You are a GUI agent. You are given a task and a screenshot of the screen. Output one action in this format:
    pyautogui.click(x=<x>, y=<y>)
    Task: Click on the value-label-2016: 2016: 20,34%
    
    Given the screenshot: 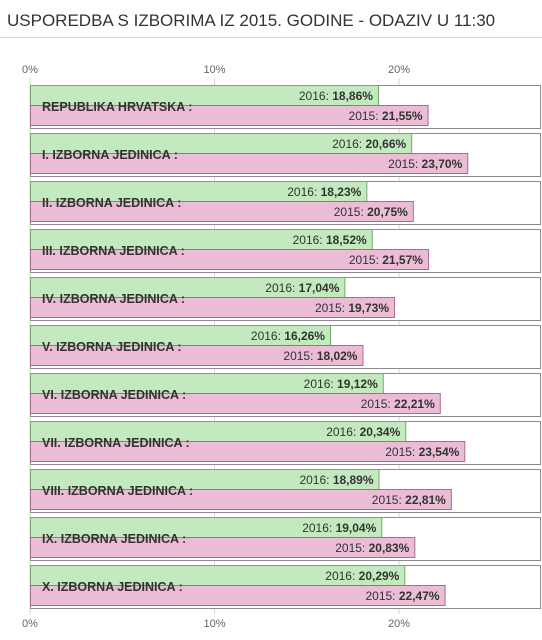 What is the action you would take?
    pyautogui.click(x=363, y=432)
    